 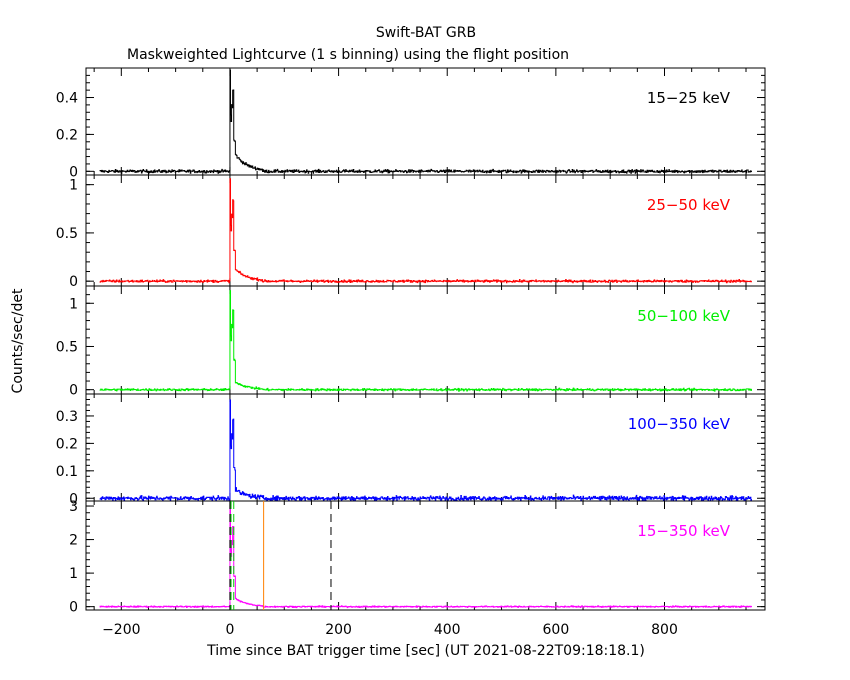 What do you see at coordinates (683, 531) in the screenshot?
I see `energy-band-label: 15−350 keV` at bounding box center [683, 531].